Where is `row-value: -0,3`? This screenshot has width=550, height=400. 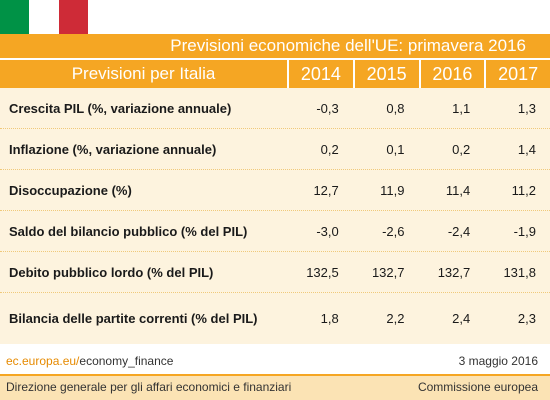
row-value: -0,3 is located at coordinates (327, 108).